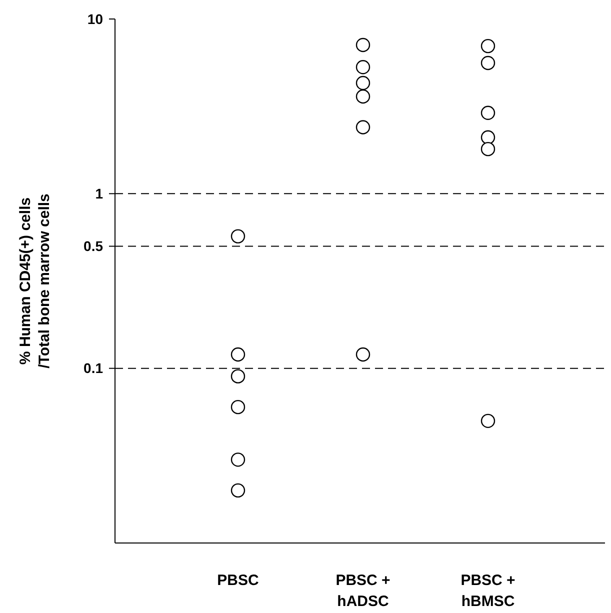 The height and width of the screenshot is (613, 611). I want to click on y-tick-label: 0.5, so click(94, 246).